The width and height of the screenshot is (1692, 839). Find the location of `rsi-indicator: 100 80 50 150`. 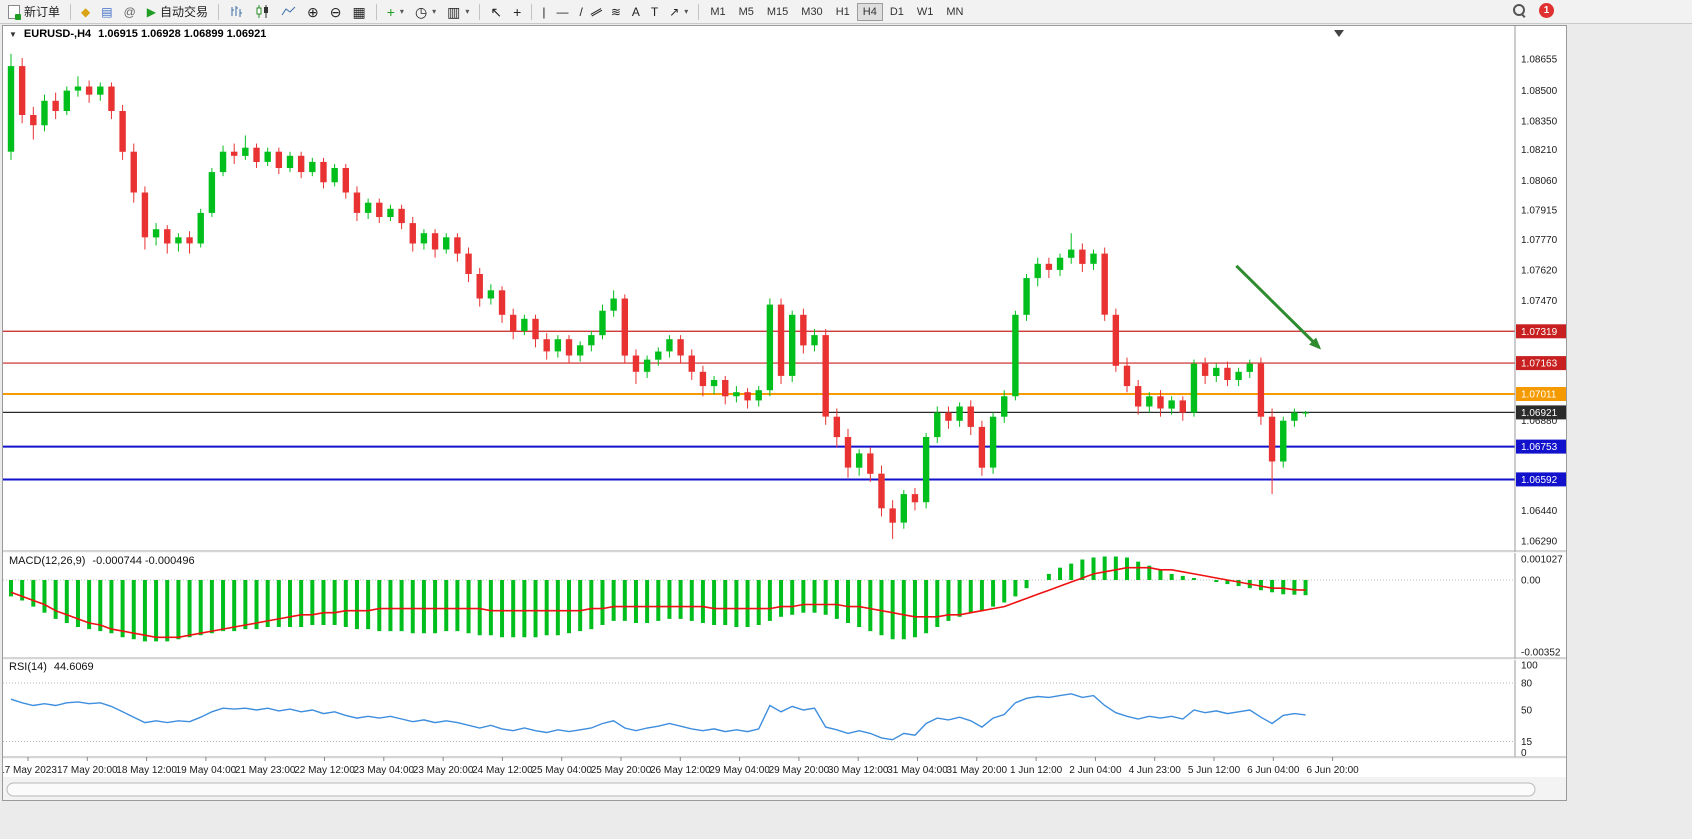

rsi-indicator: 100 80 50 150 is located at coordinates (770, 710).